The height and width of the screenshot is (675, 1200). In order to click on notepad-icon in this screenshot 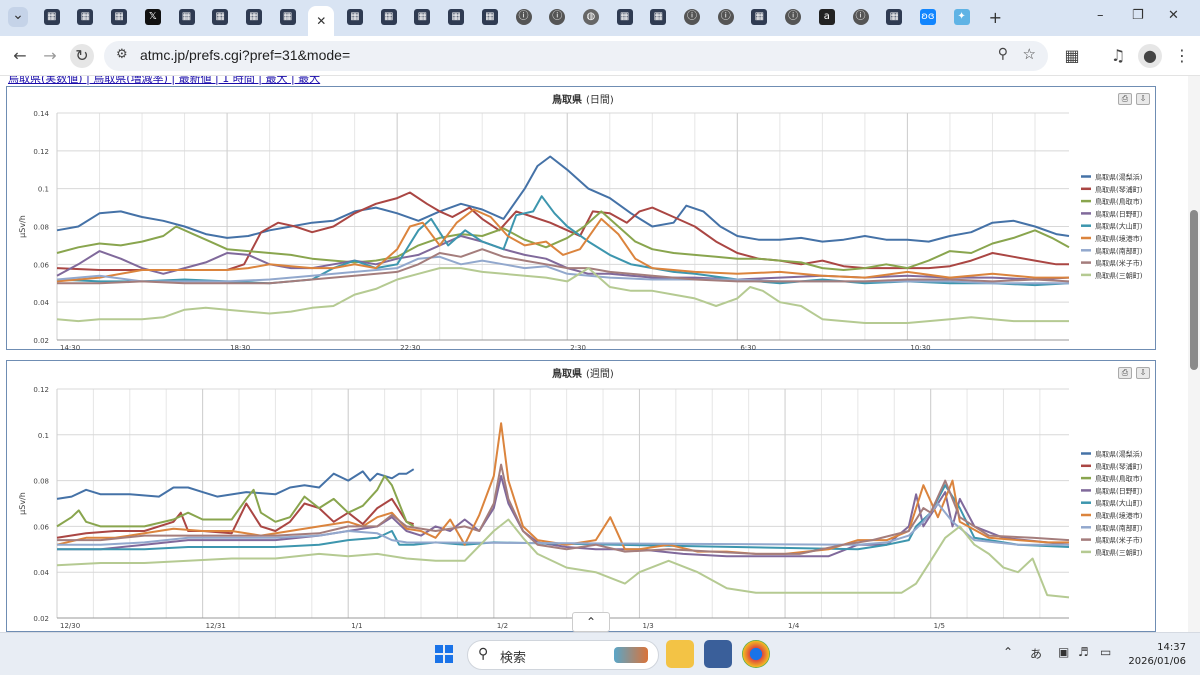, I will do `click(718, 654)`.